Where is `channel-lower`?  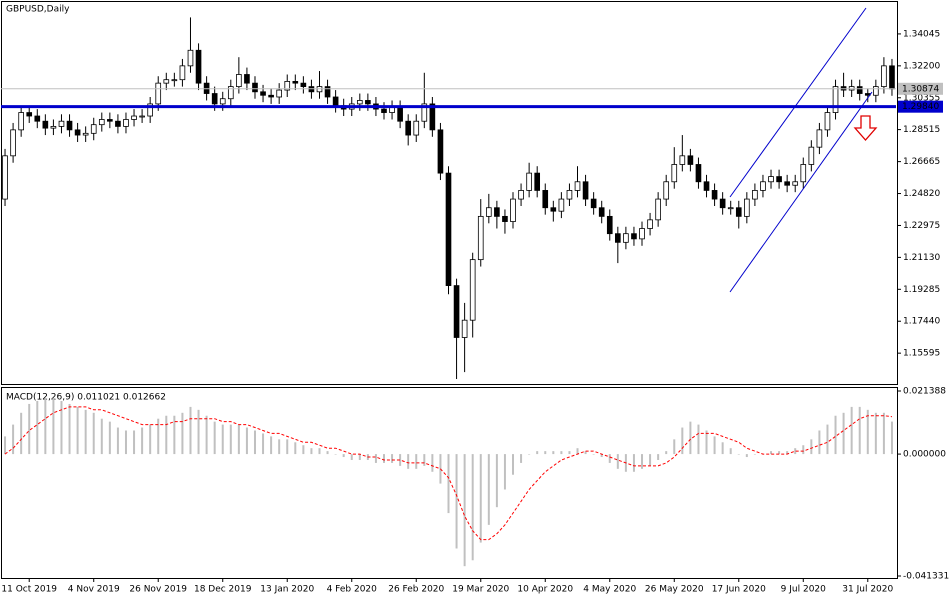 channel-lower is located at coordinates (801, 192).